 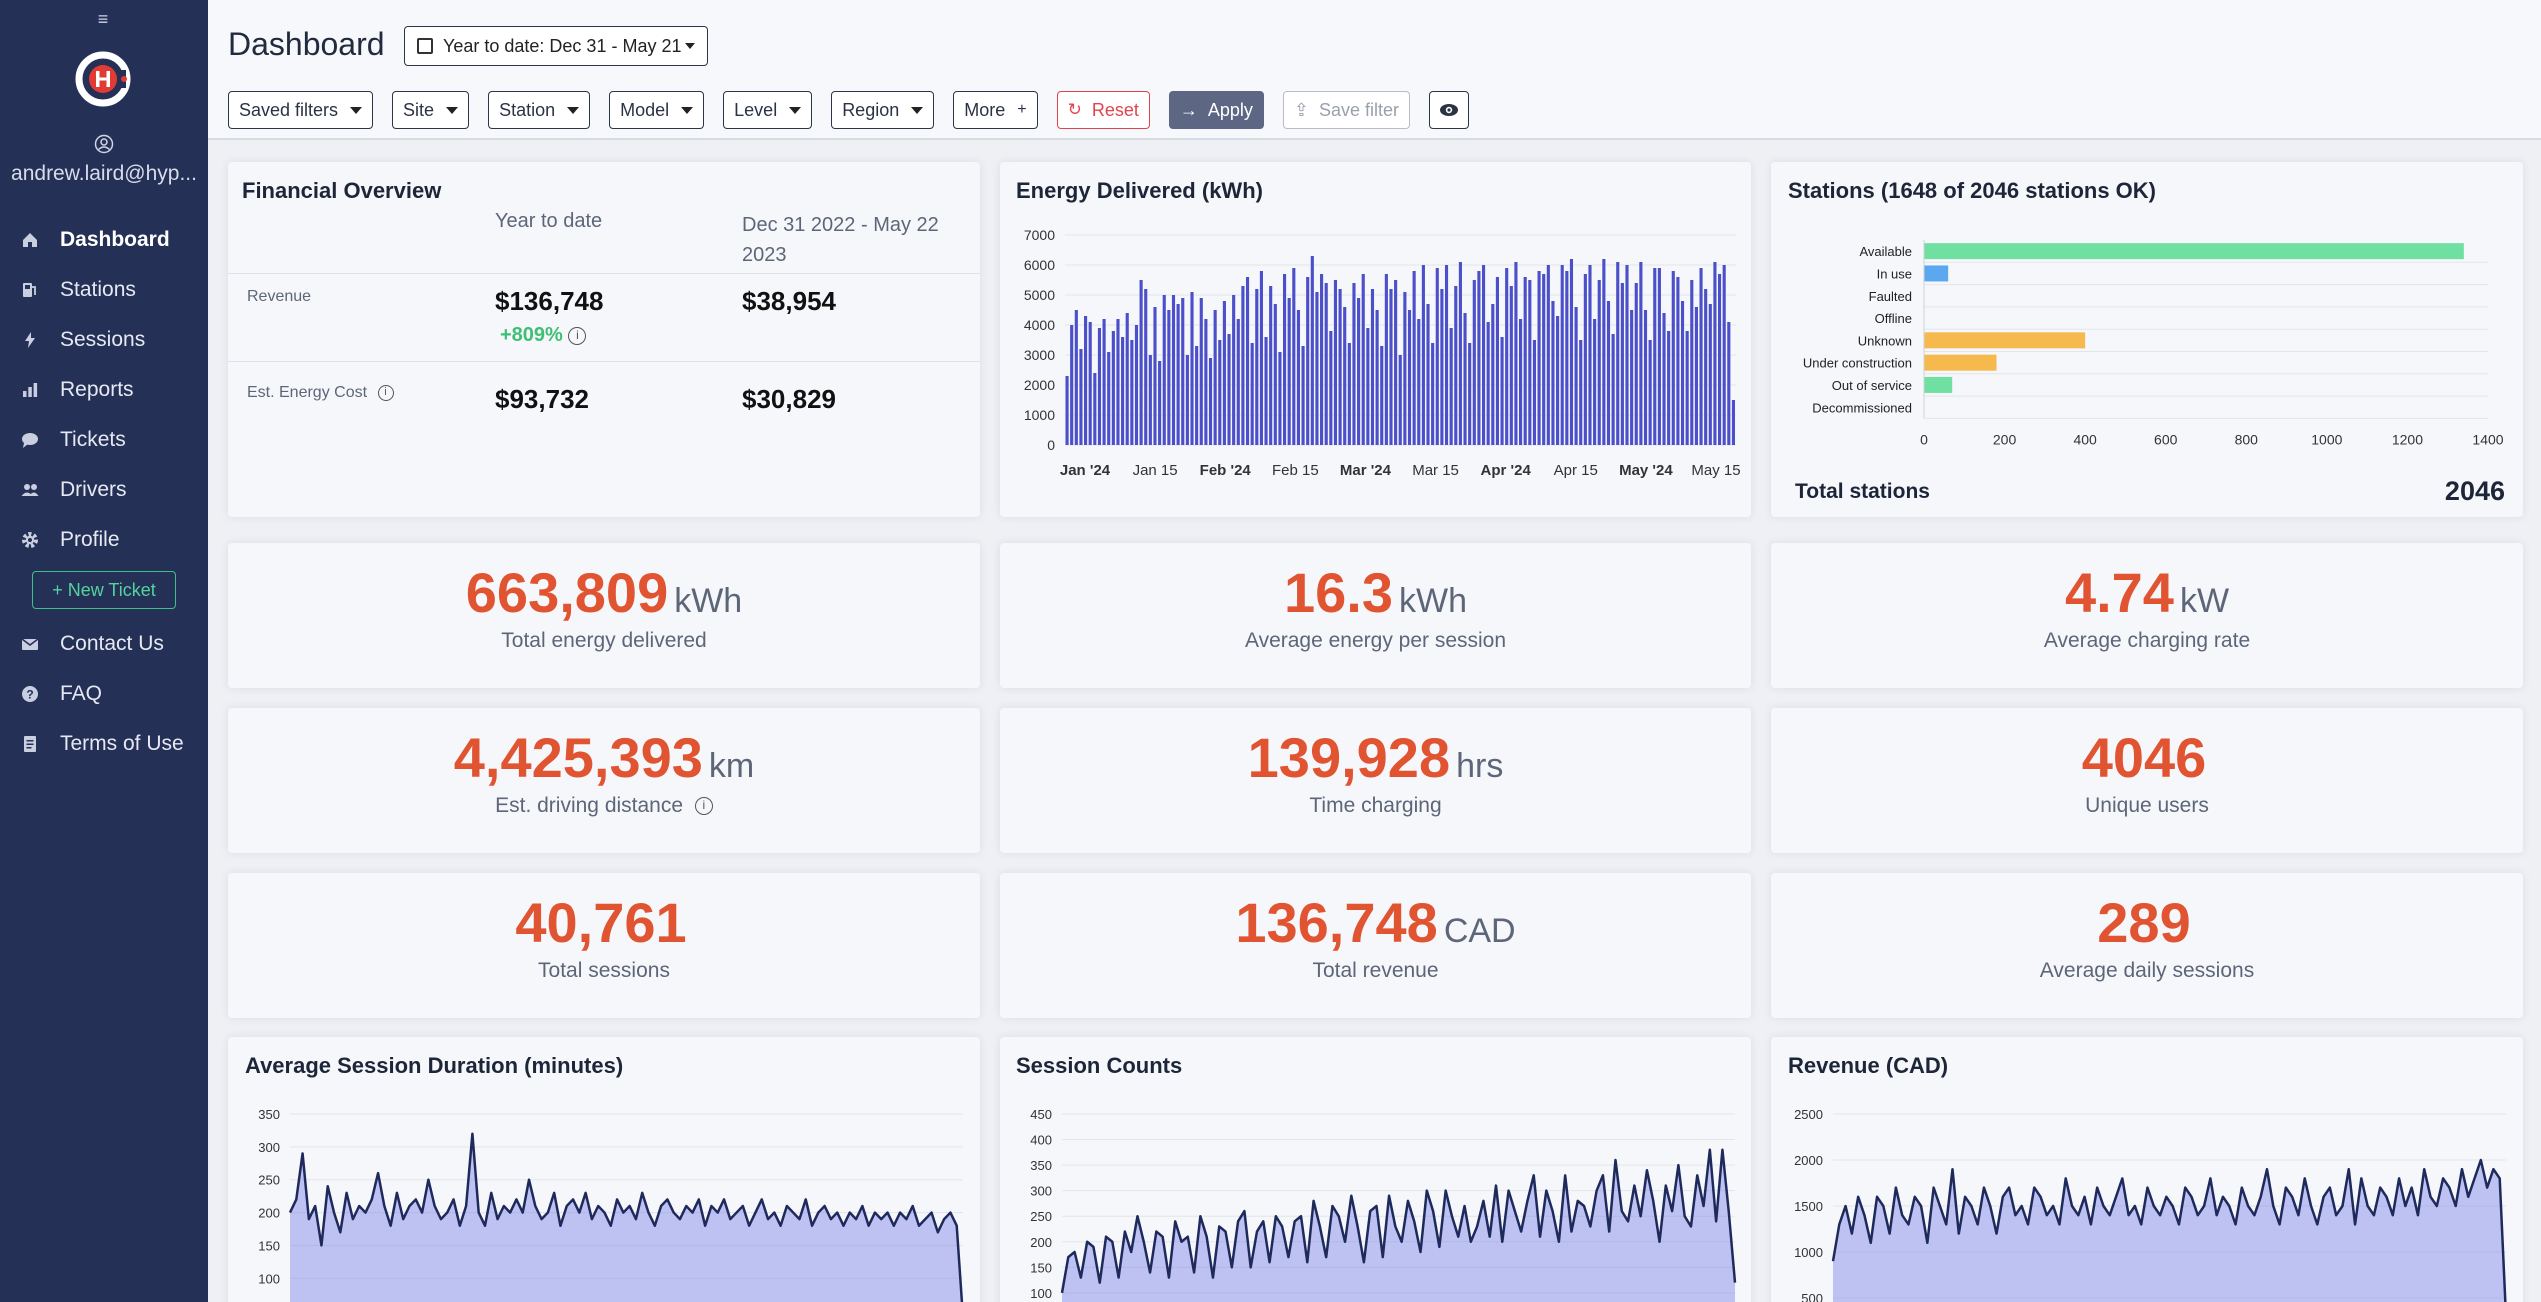 I want to click on home-icon, so click(x=30, y=240).